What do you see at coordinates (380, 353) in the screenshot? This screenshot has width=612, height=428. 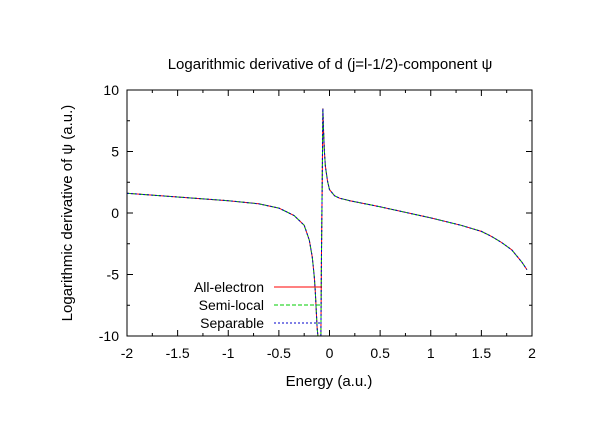 I see `x-tick-label: 0.5` at bounding box center [380, 353].